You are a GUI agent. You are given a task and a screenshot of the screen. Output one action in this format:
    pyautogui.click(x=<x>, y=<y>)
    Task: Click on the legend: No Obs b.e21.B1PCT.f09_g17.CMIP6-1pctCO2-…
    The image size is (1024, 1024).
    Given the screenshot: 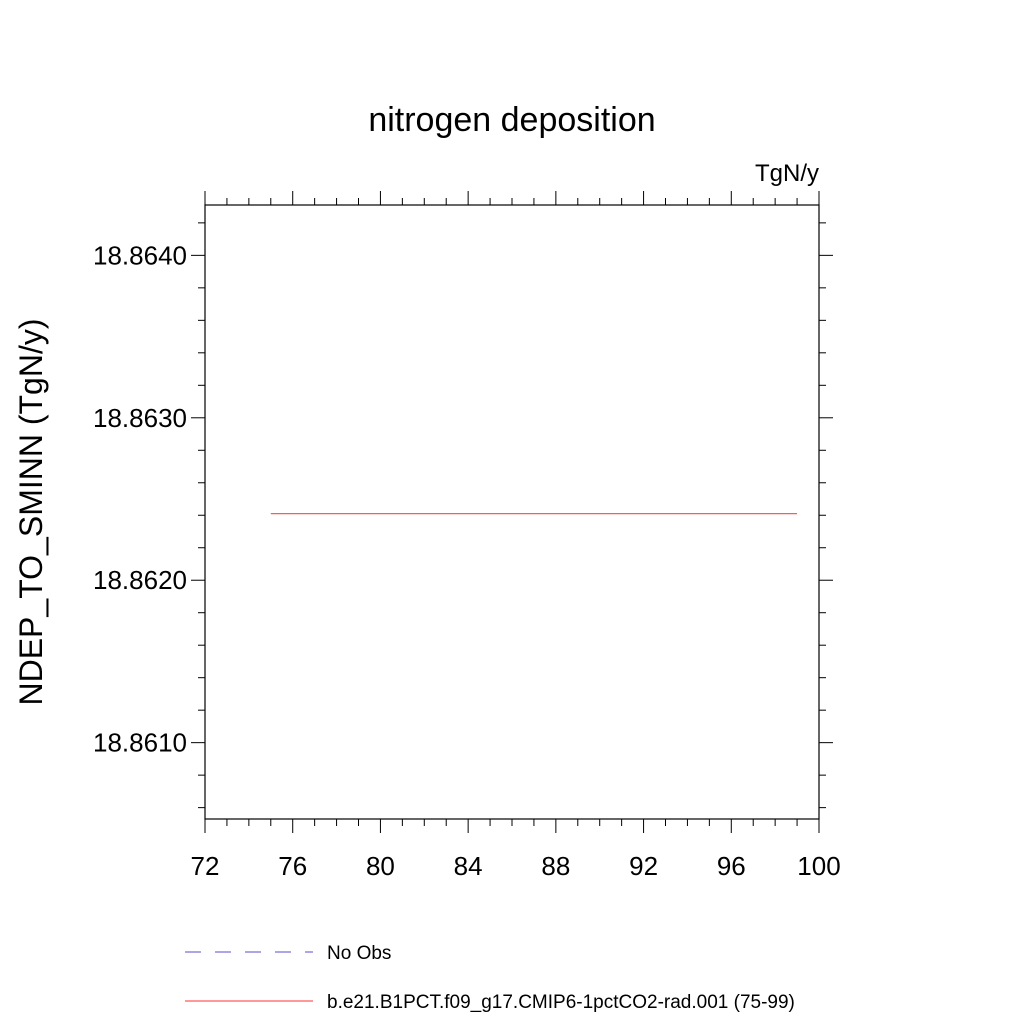 What is the action you would take?
    pyautogui.click(x=490, y=978)
    